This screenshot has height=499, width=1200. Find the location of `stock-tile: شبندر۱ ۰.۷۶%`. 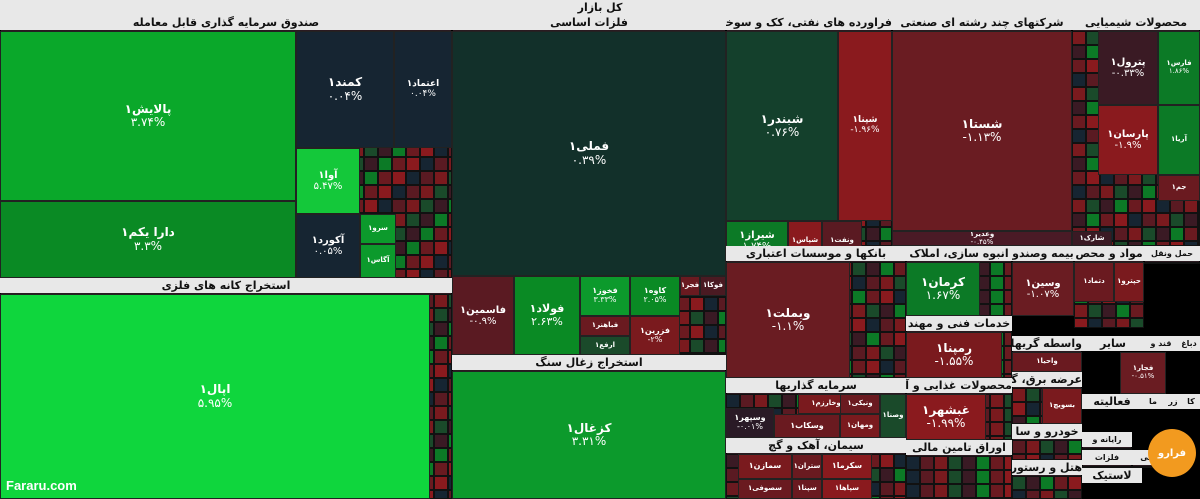

stock-tile: شبندر۱ ۰.۷۶% is located at coordinates (782, 126).